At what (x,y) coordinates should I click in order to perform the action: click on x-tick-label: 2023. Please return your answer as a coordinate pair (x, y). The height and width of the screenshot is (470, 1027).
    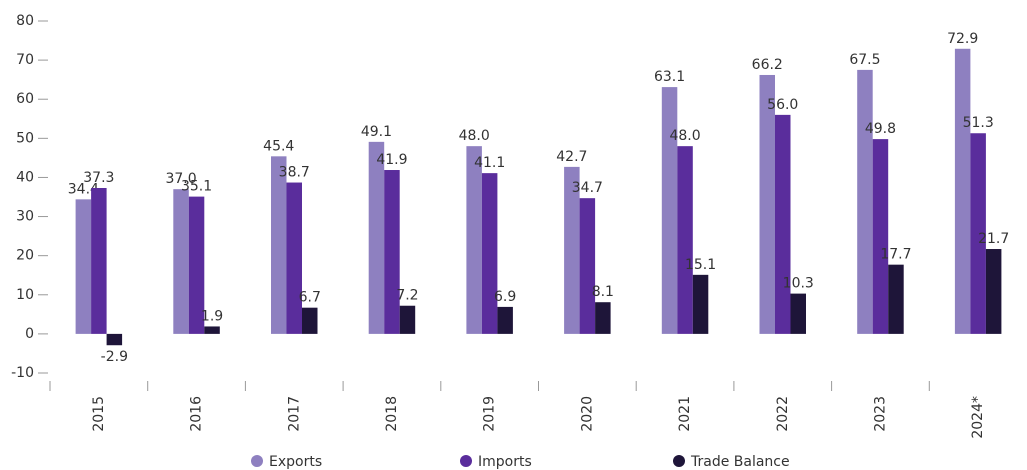
    Looking at the image, I should click on (880, 414).